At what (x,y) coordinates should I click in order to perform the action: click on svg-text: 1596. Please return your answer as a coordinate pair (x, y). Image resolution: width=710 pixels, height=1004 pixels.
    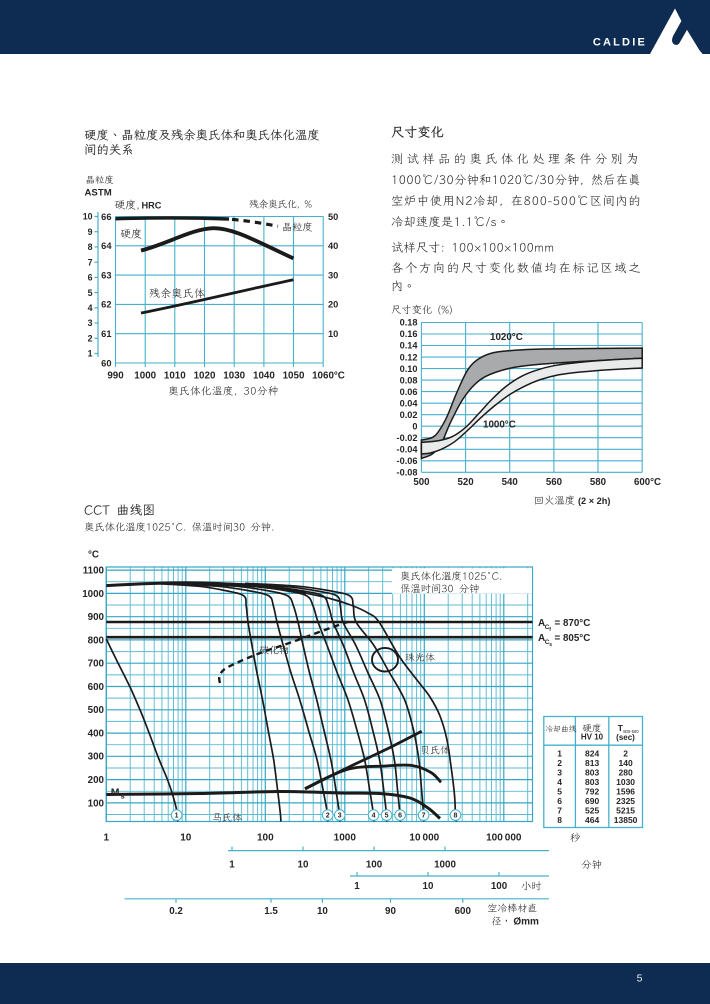
    Looking at the image, I should click on (625, 792).